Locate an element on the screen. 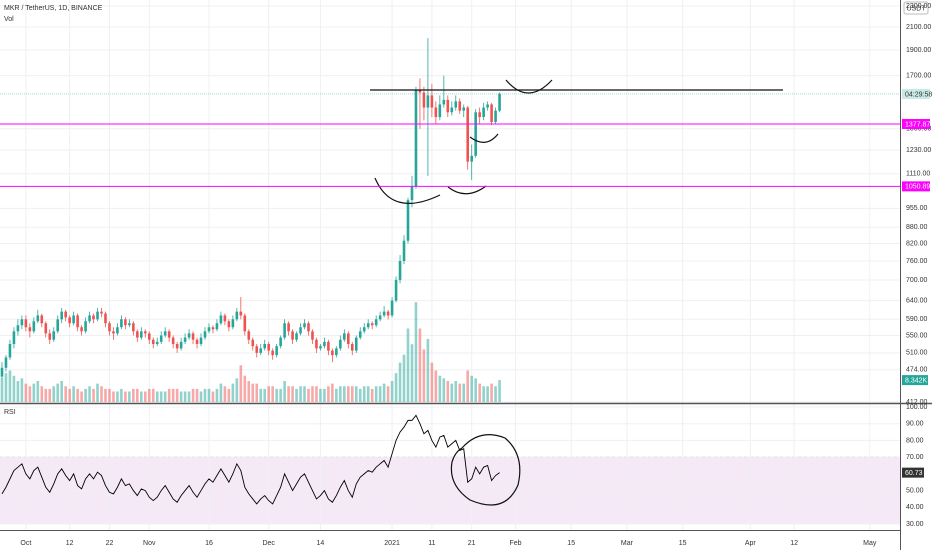  x-tick-label: 21 is located at coordinates (472, 543).